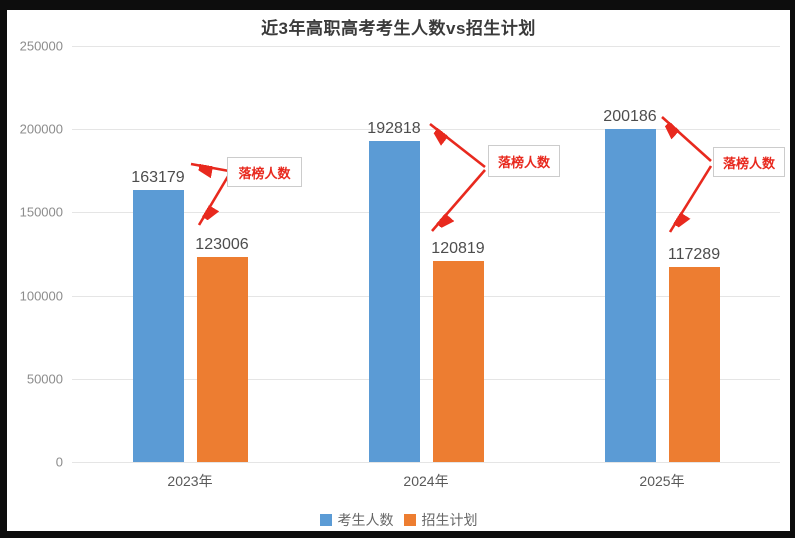 Image resolution: width=795 pixels, height=538 pixels. I want to click on failed-candidates-callout-1: 落榜人数, so click(264, 172).